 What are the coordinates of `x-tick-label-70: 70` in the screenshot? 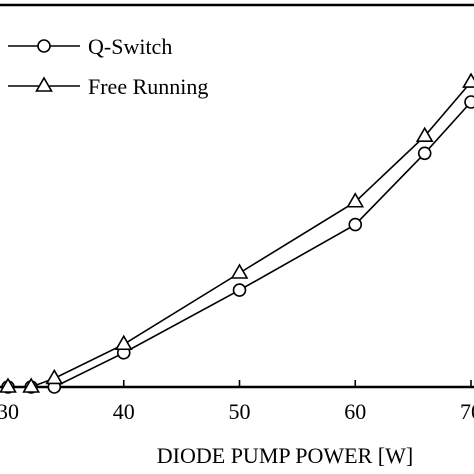 It's located at (467, 411).